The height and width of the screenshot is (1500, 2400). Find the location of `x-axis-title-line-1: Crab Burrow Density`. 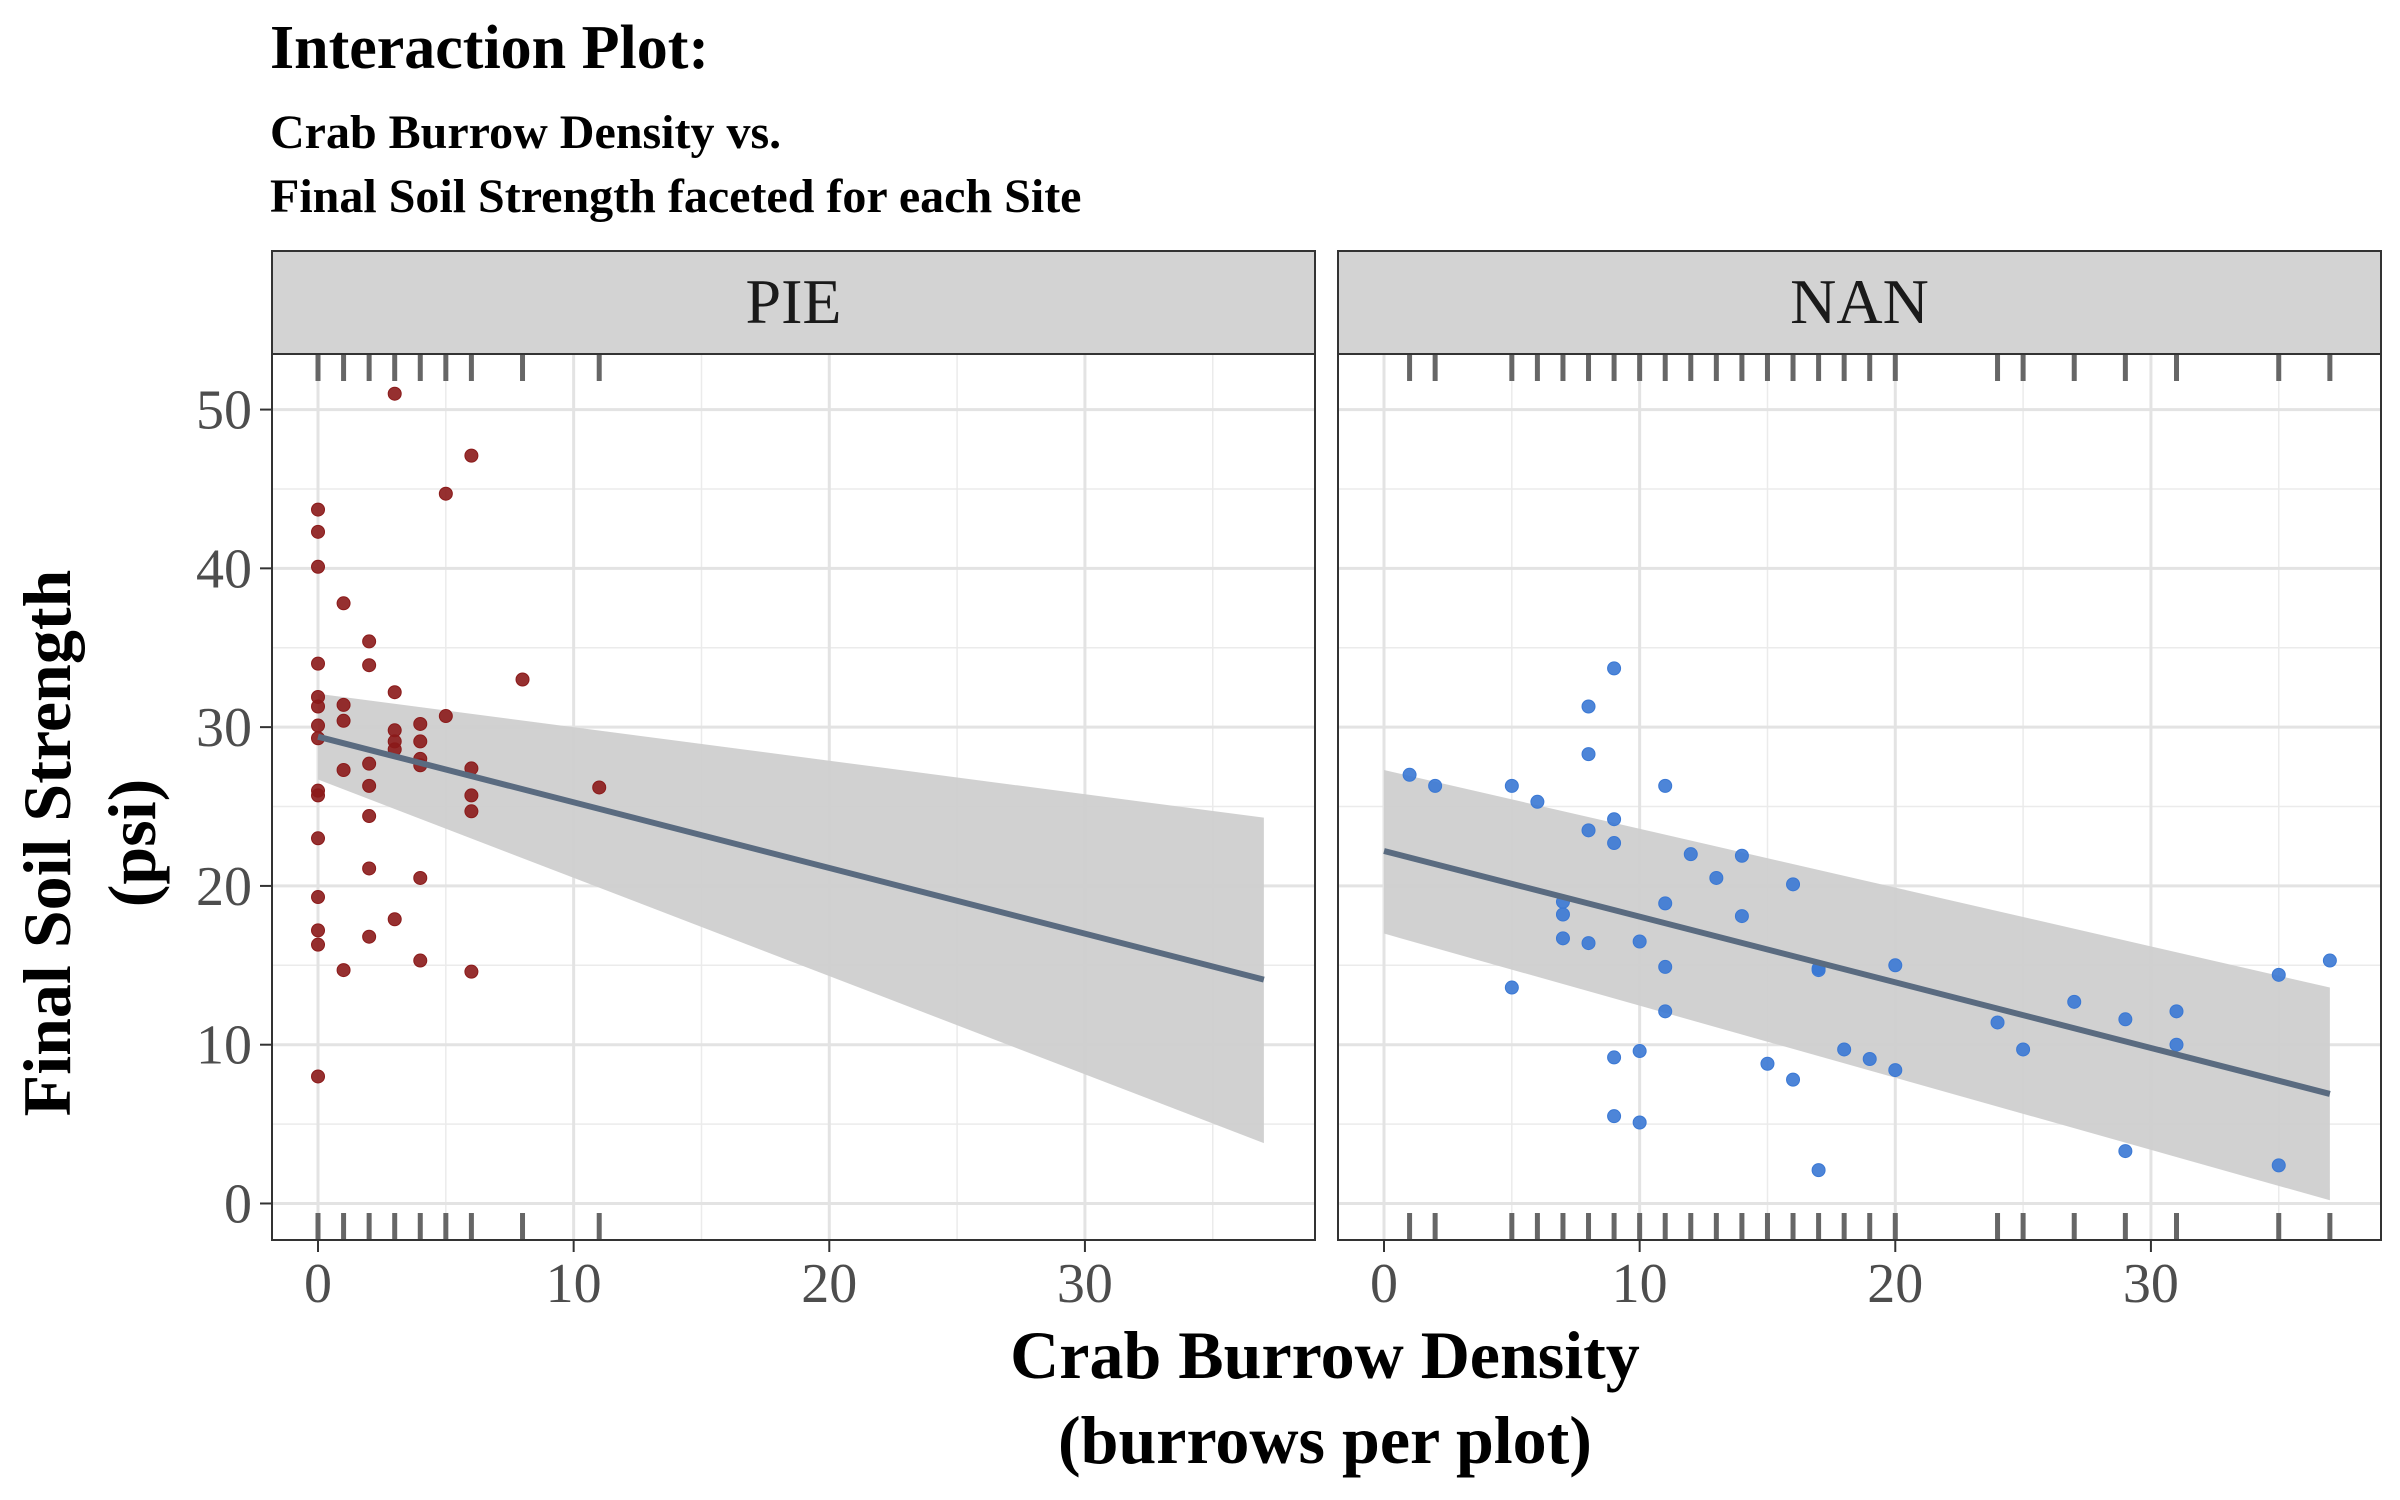

x-axis-title-line-1: Crab Burrow Density is located at coordinates (1325, 1355).